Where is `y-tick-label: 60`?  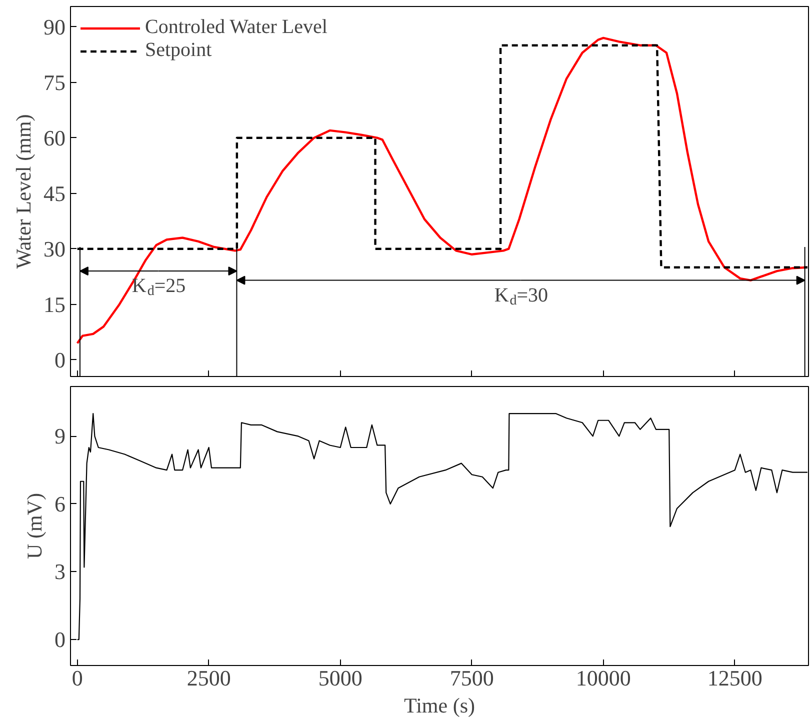
y-tick-label: 60 is located at coordinates (55, 137).